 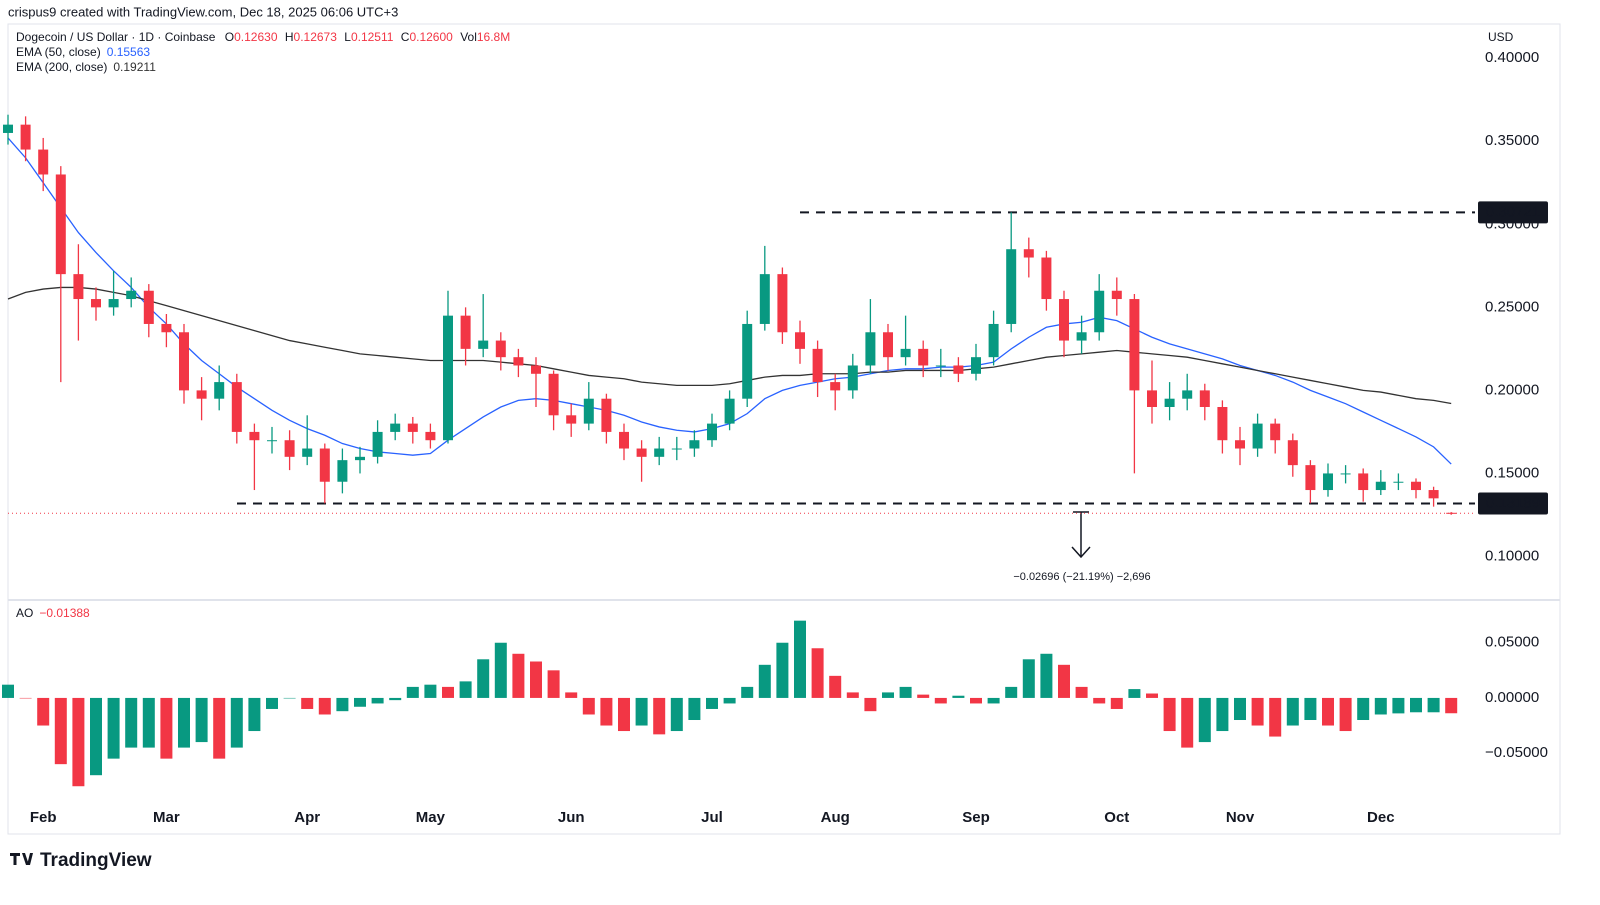 What do you see at coordinates (307, 817) in the screenshot?
I see `x-tick-label: Apr` at bounding box center [307, 817].